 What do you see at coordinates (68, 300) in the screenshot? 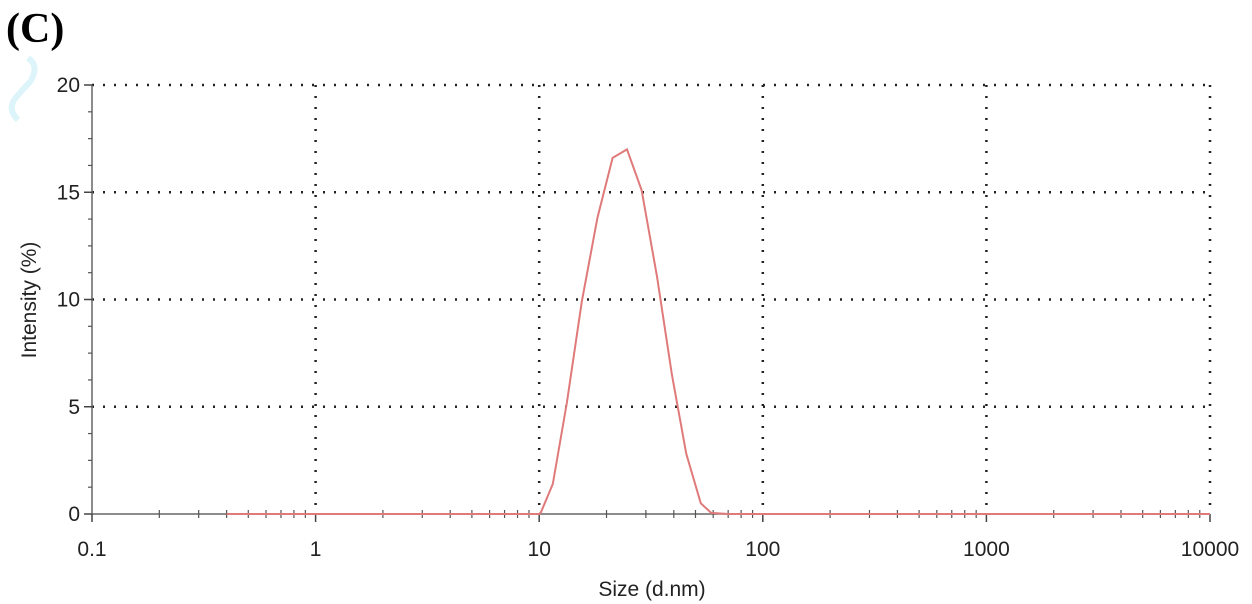
I see `y-tick-label: 10` at bounding box center [68, 300].